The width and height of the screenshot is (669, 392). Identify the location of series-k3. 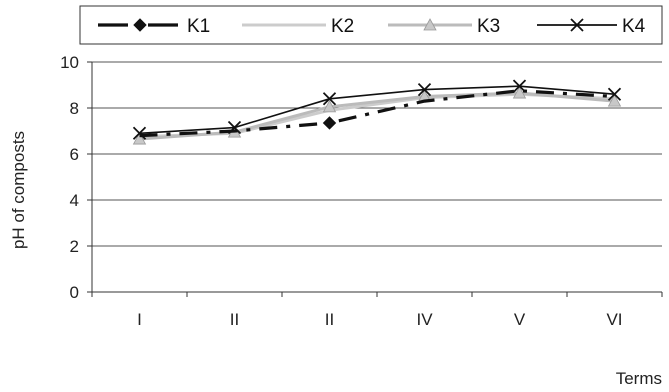
(377, 115).